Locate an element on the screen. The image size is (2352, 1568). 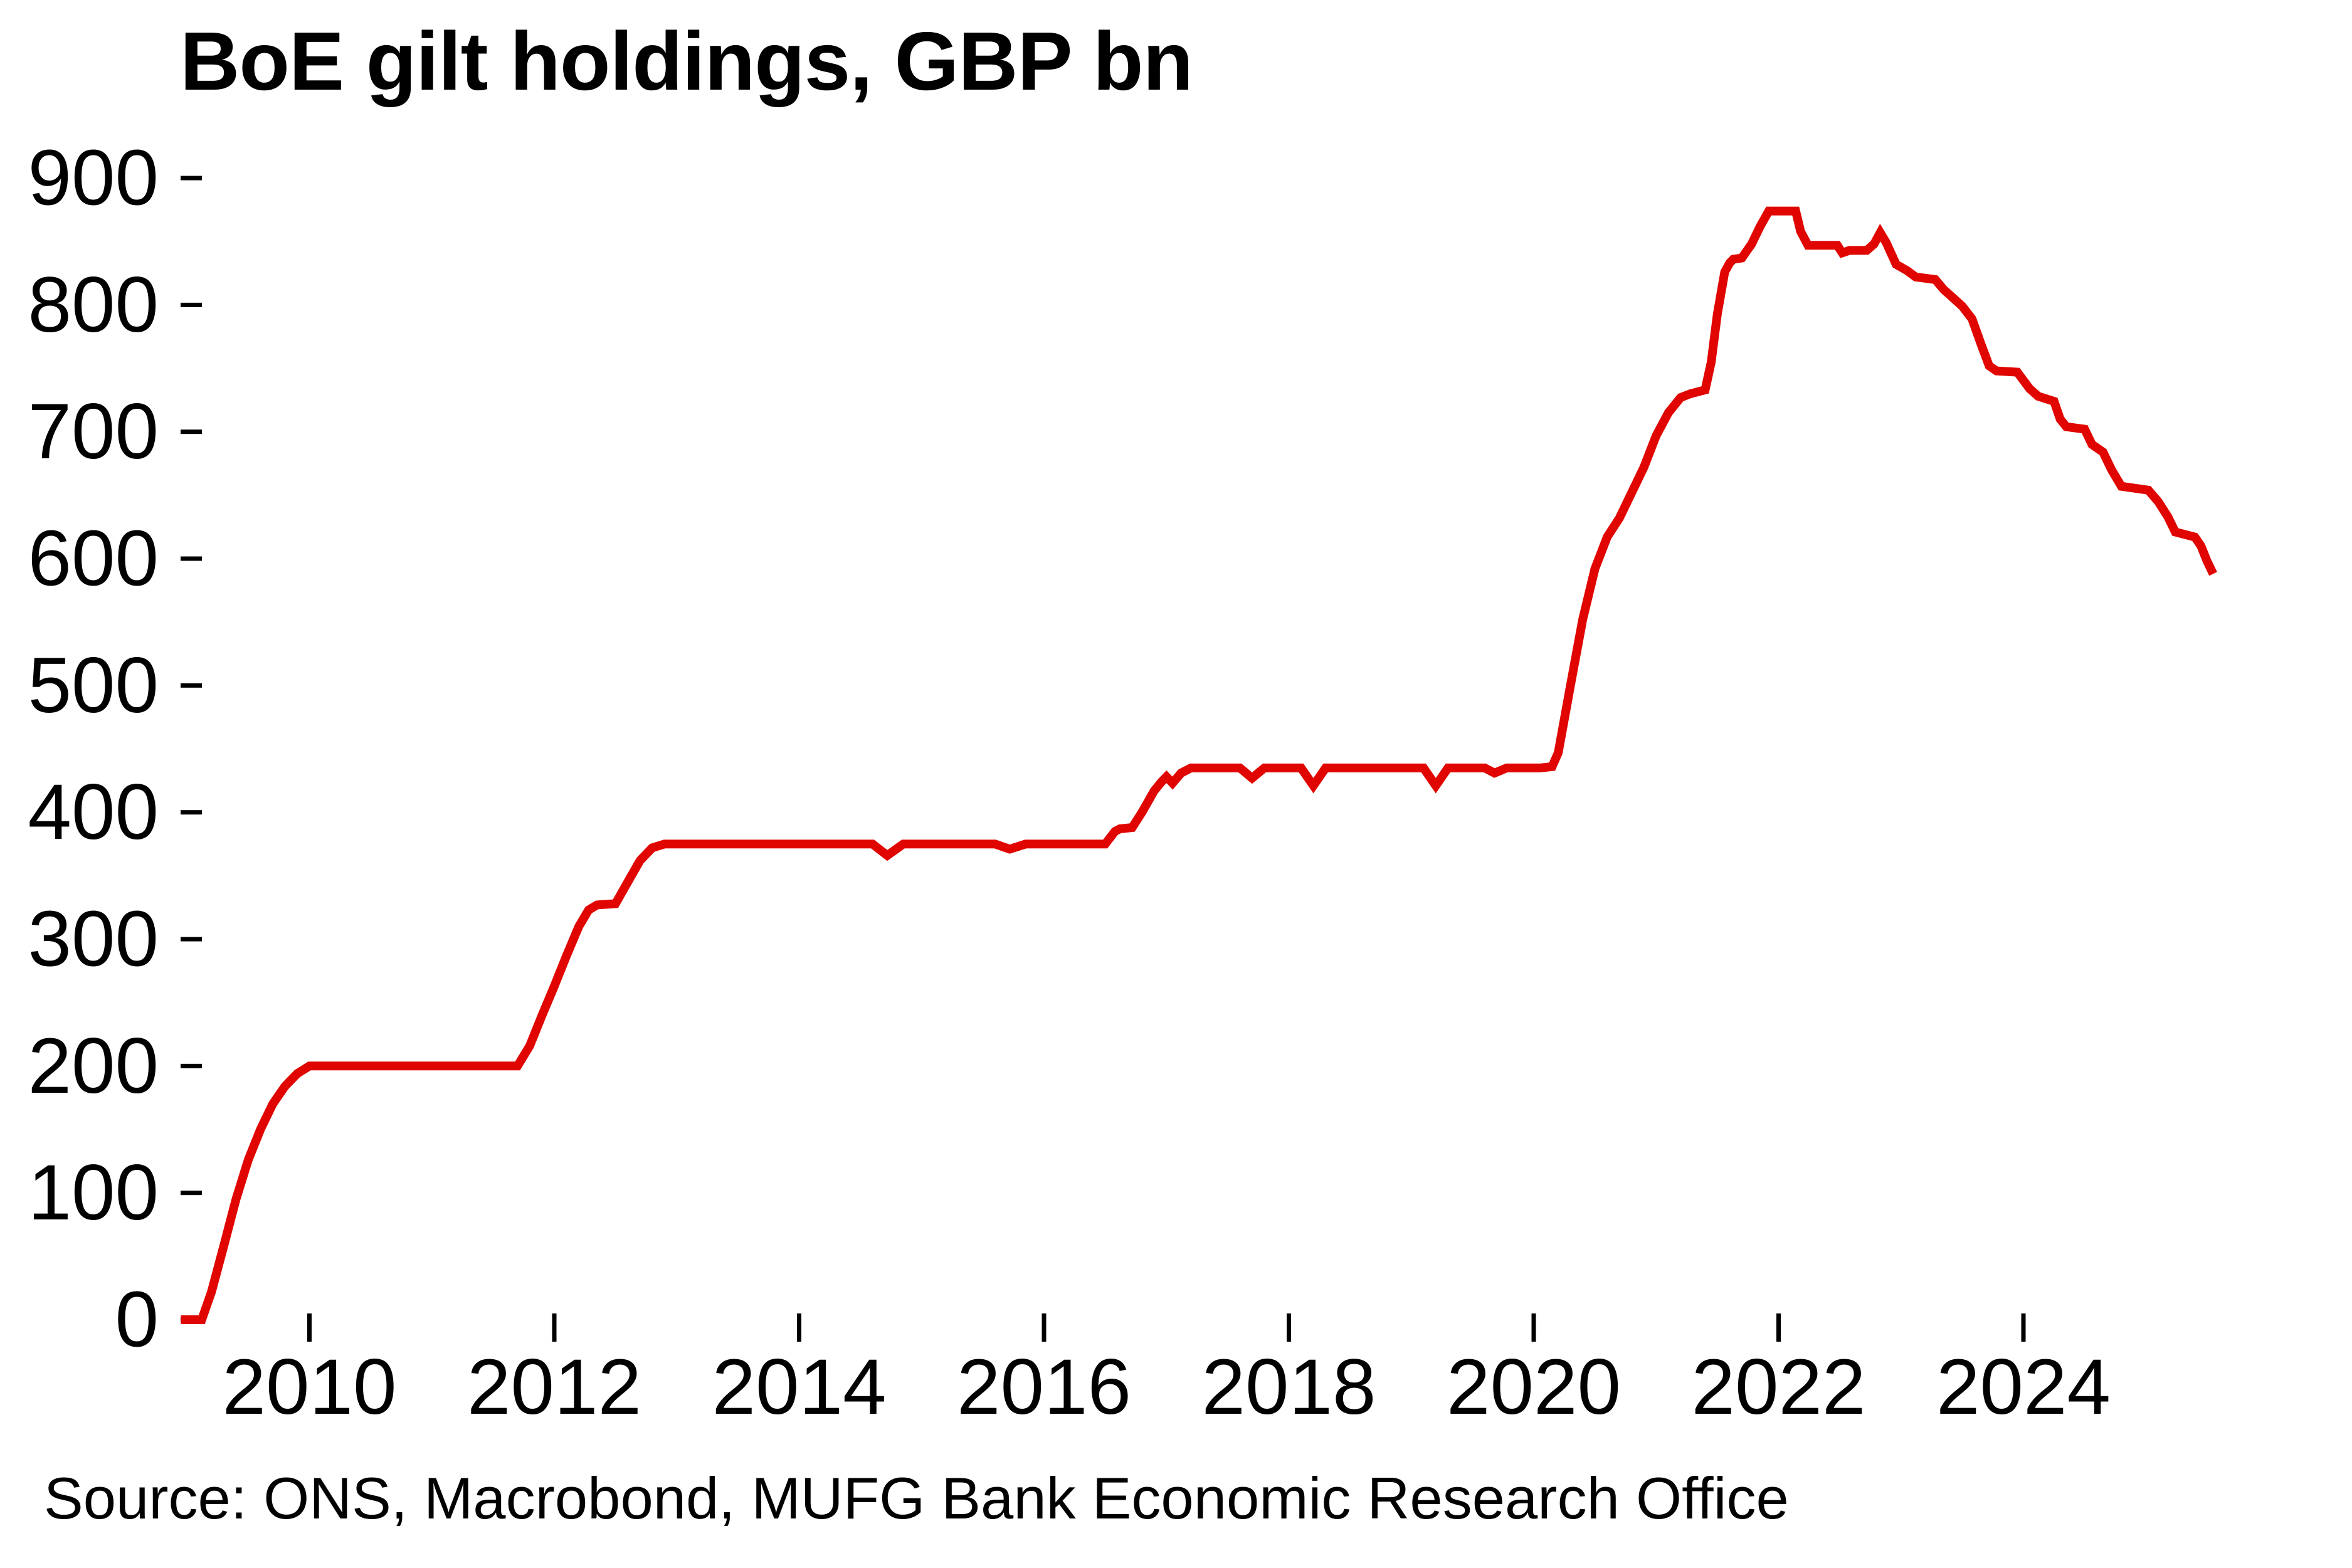
y-tick-label: 300 is located at coordinates (93, 939).